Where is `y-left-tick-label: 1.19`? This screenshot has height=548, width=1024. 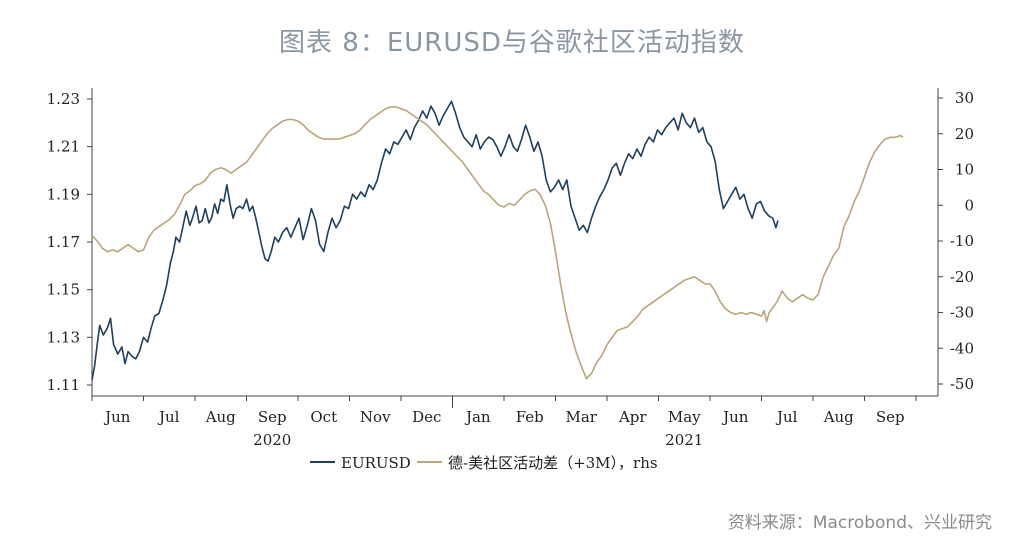
y-left-tick-label: 1.19 is located at coordinates (63, 194).